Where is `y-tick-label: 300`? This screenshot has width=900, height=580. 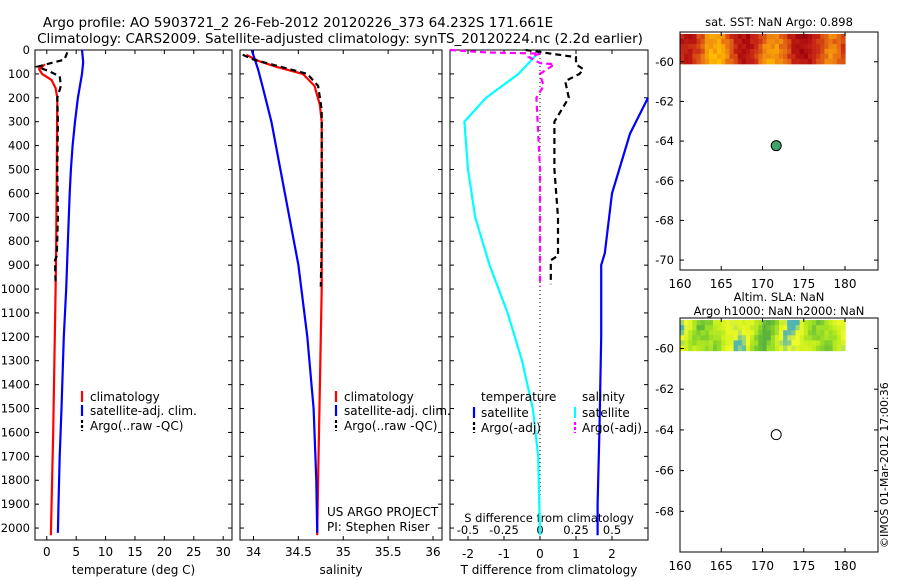 y-tick-label: 300 is located at coordinates (19, 122).